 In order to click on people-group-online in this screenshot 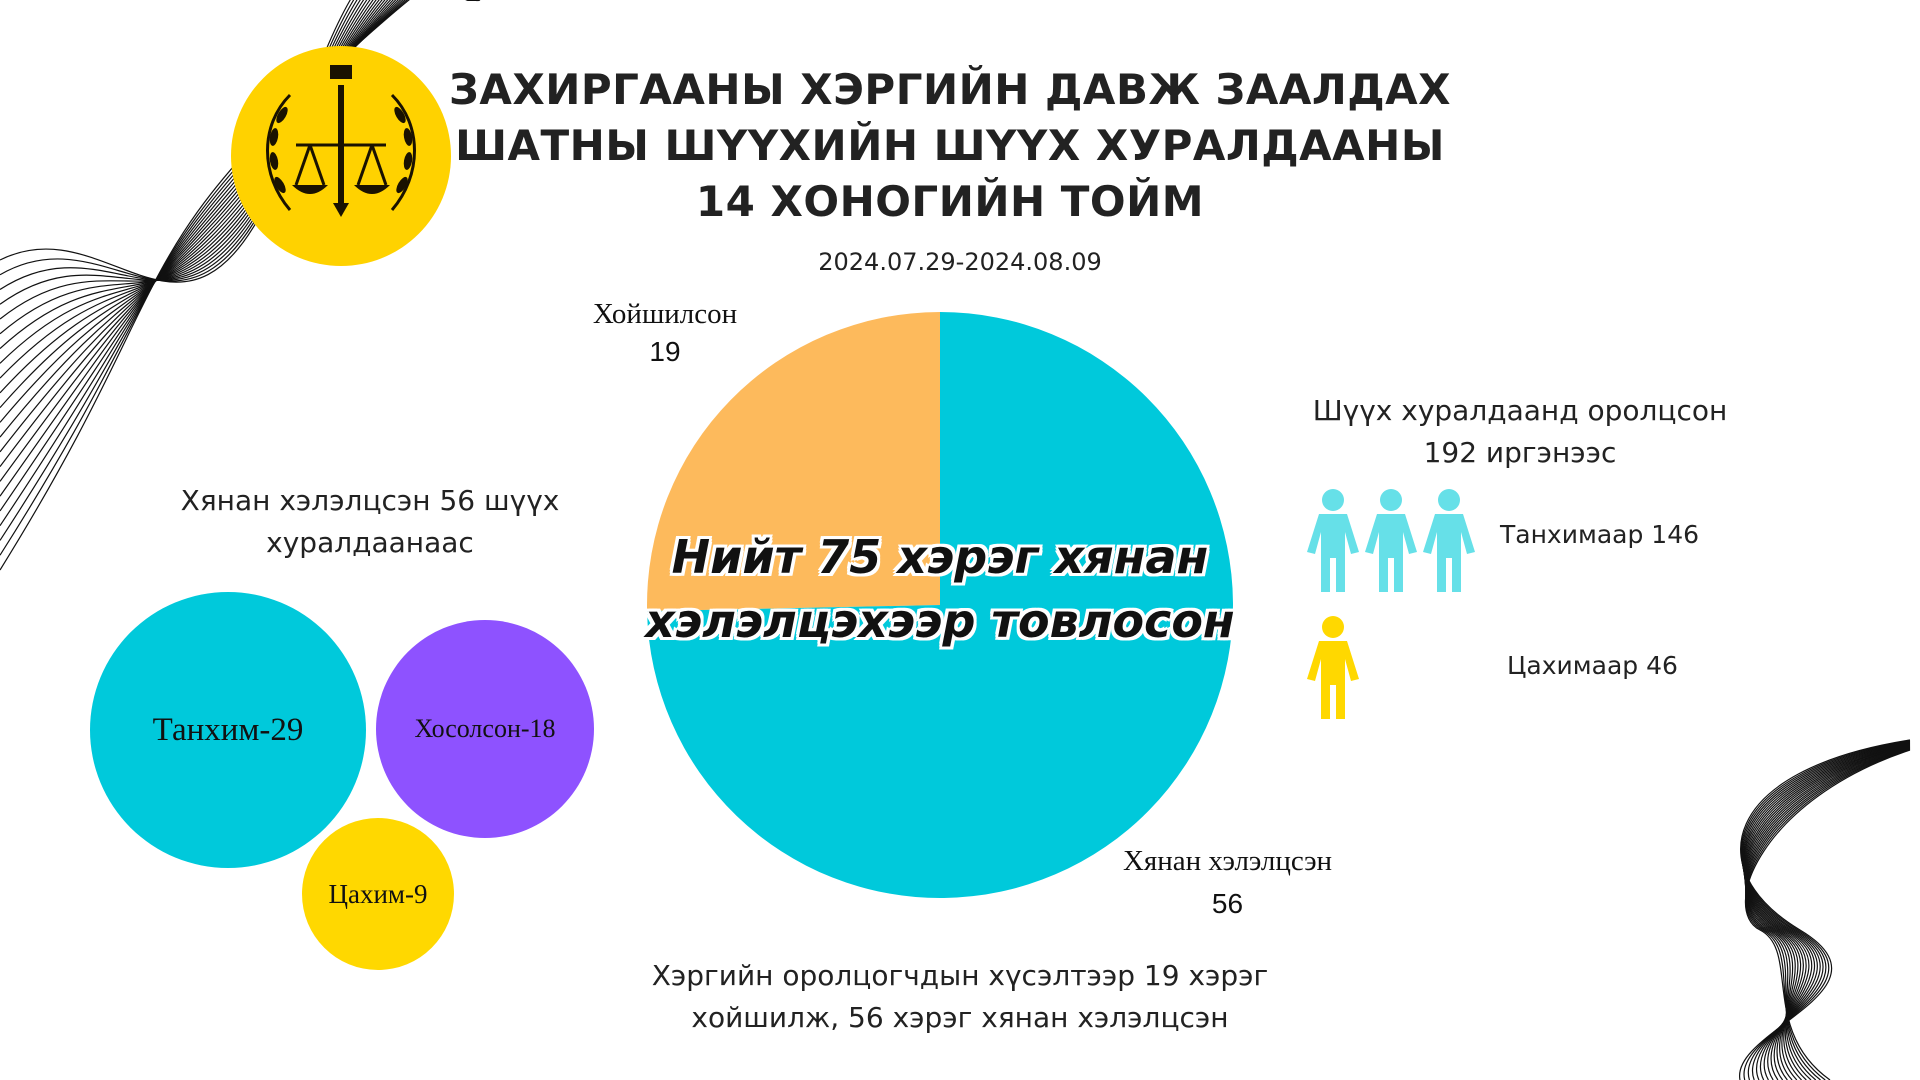, I will do `click(1333, 670)`.